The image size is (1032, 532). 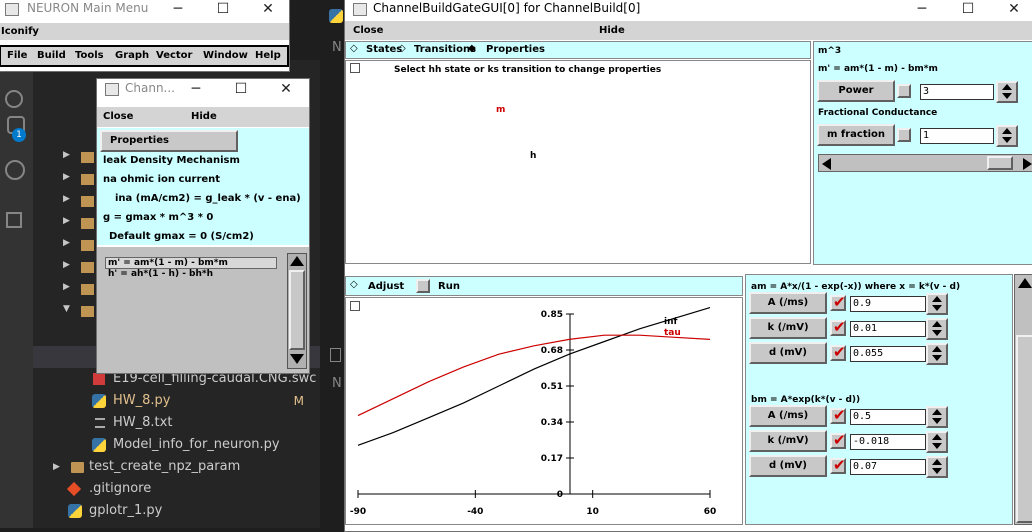 I want to click on list-scrollbar, so click(x=297, y=311).